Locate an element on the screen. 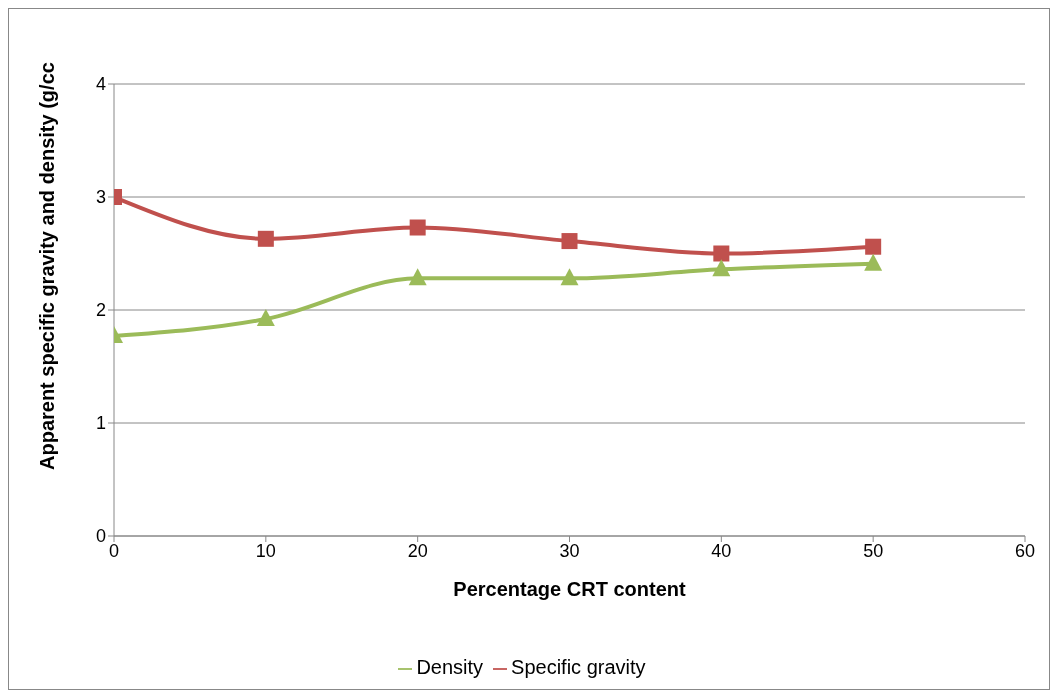 This screenshot has width=1064, height=698. x-tick-label: 30 is located at coordinates (569, 550).